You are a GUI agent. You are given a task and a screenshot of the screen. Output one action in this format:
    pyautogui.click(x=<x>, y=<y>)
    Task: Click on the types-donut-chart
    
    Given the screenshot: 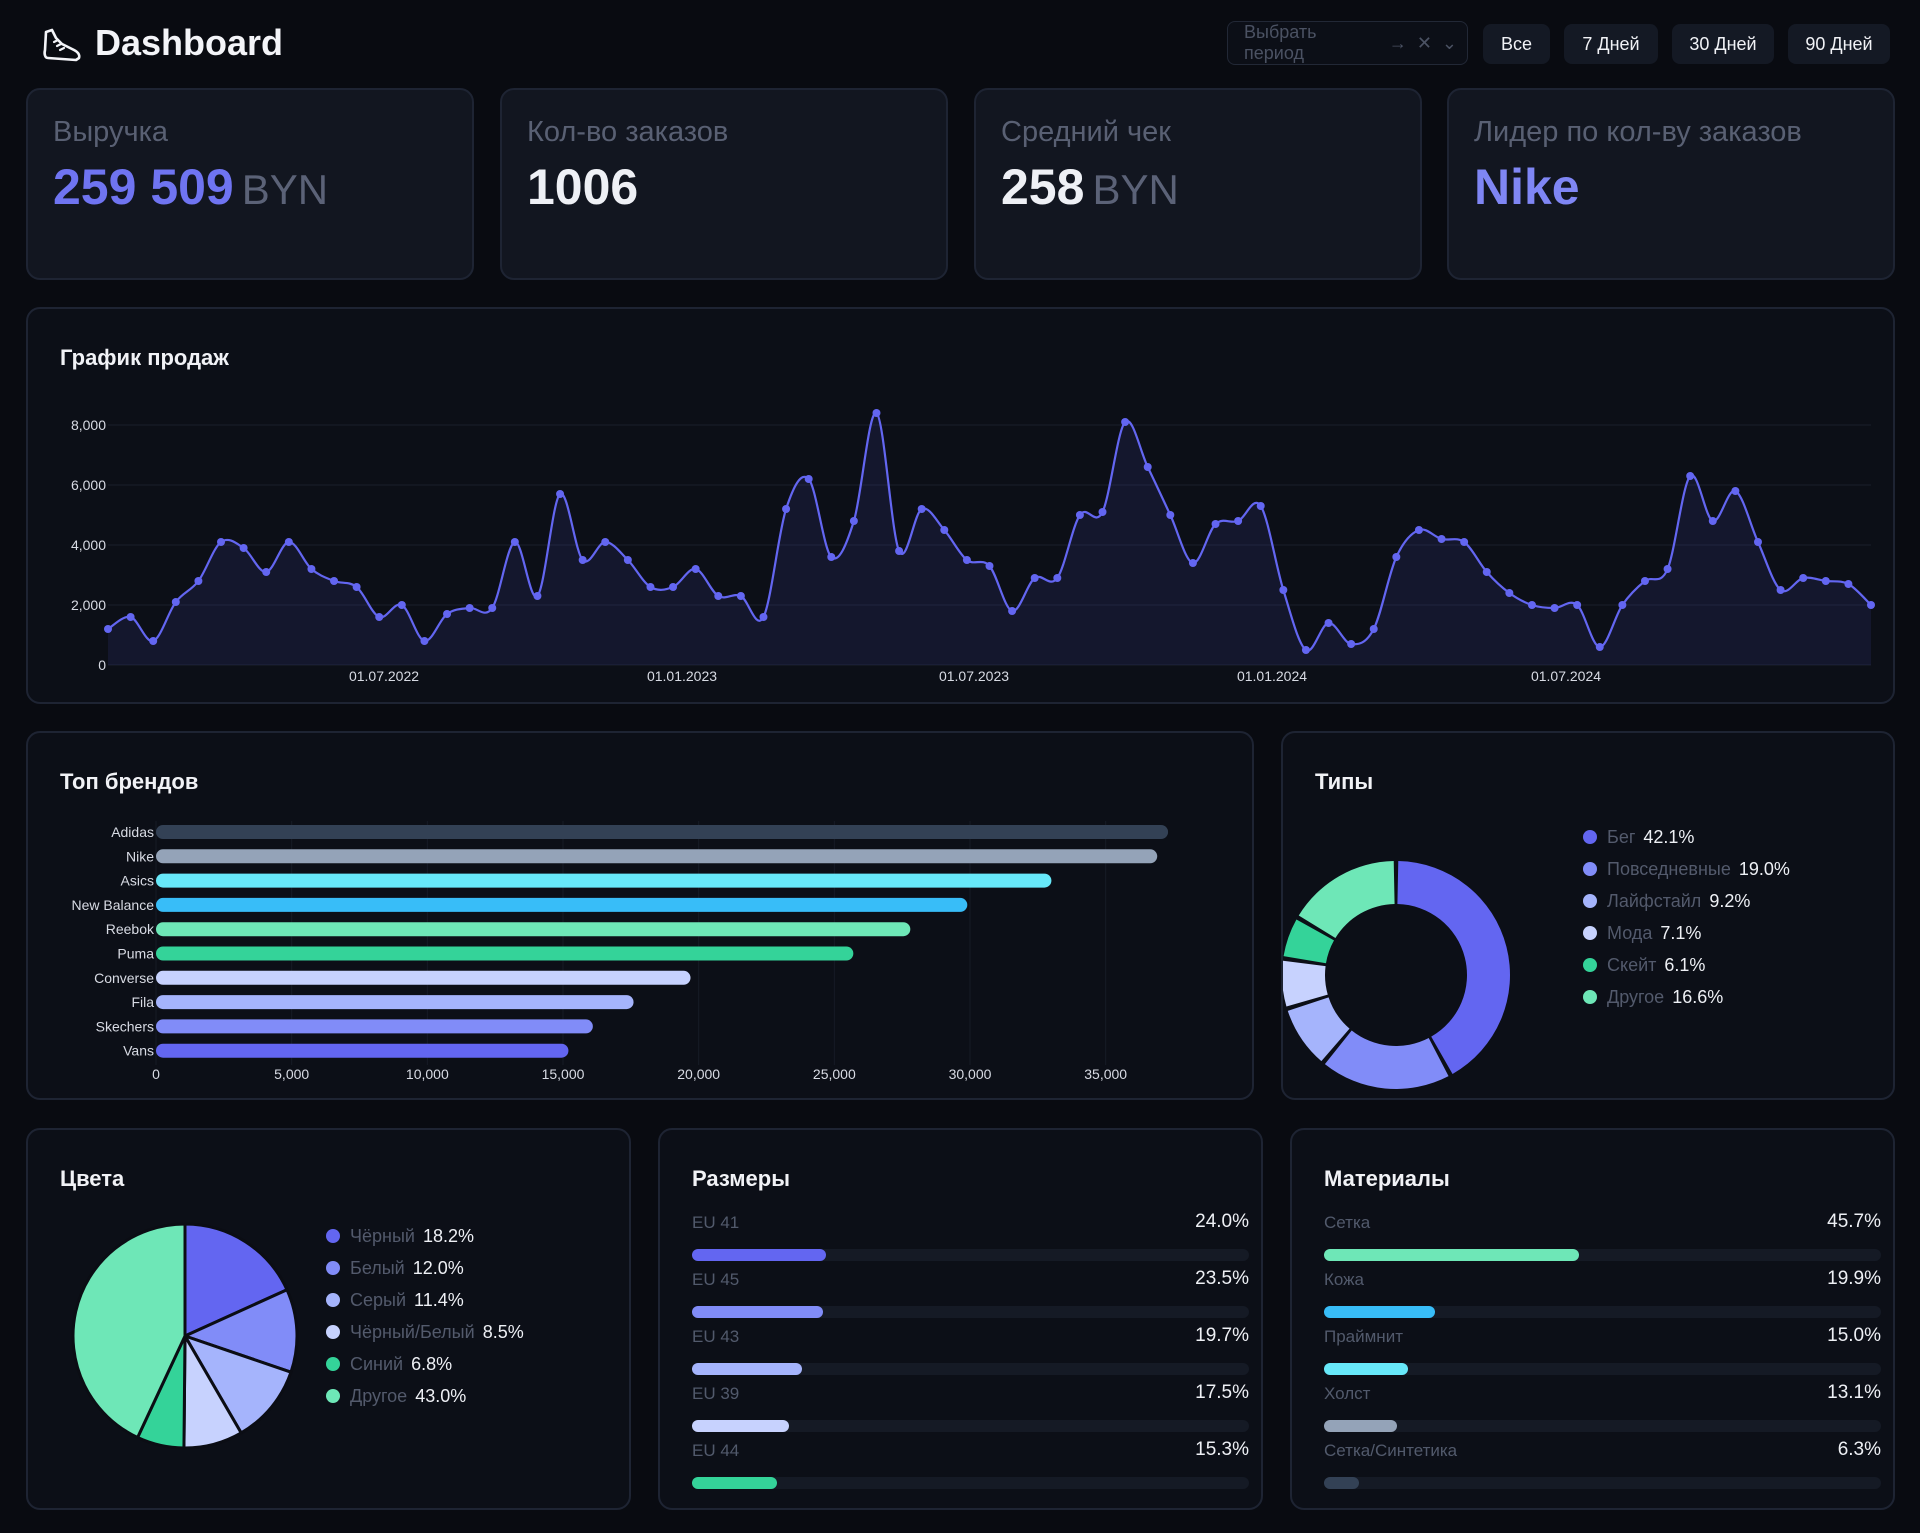 What is the action you would take?
    pyautogui.click(x=1396, y=975)
    